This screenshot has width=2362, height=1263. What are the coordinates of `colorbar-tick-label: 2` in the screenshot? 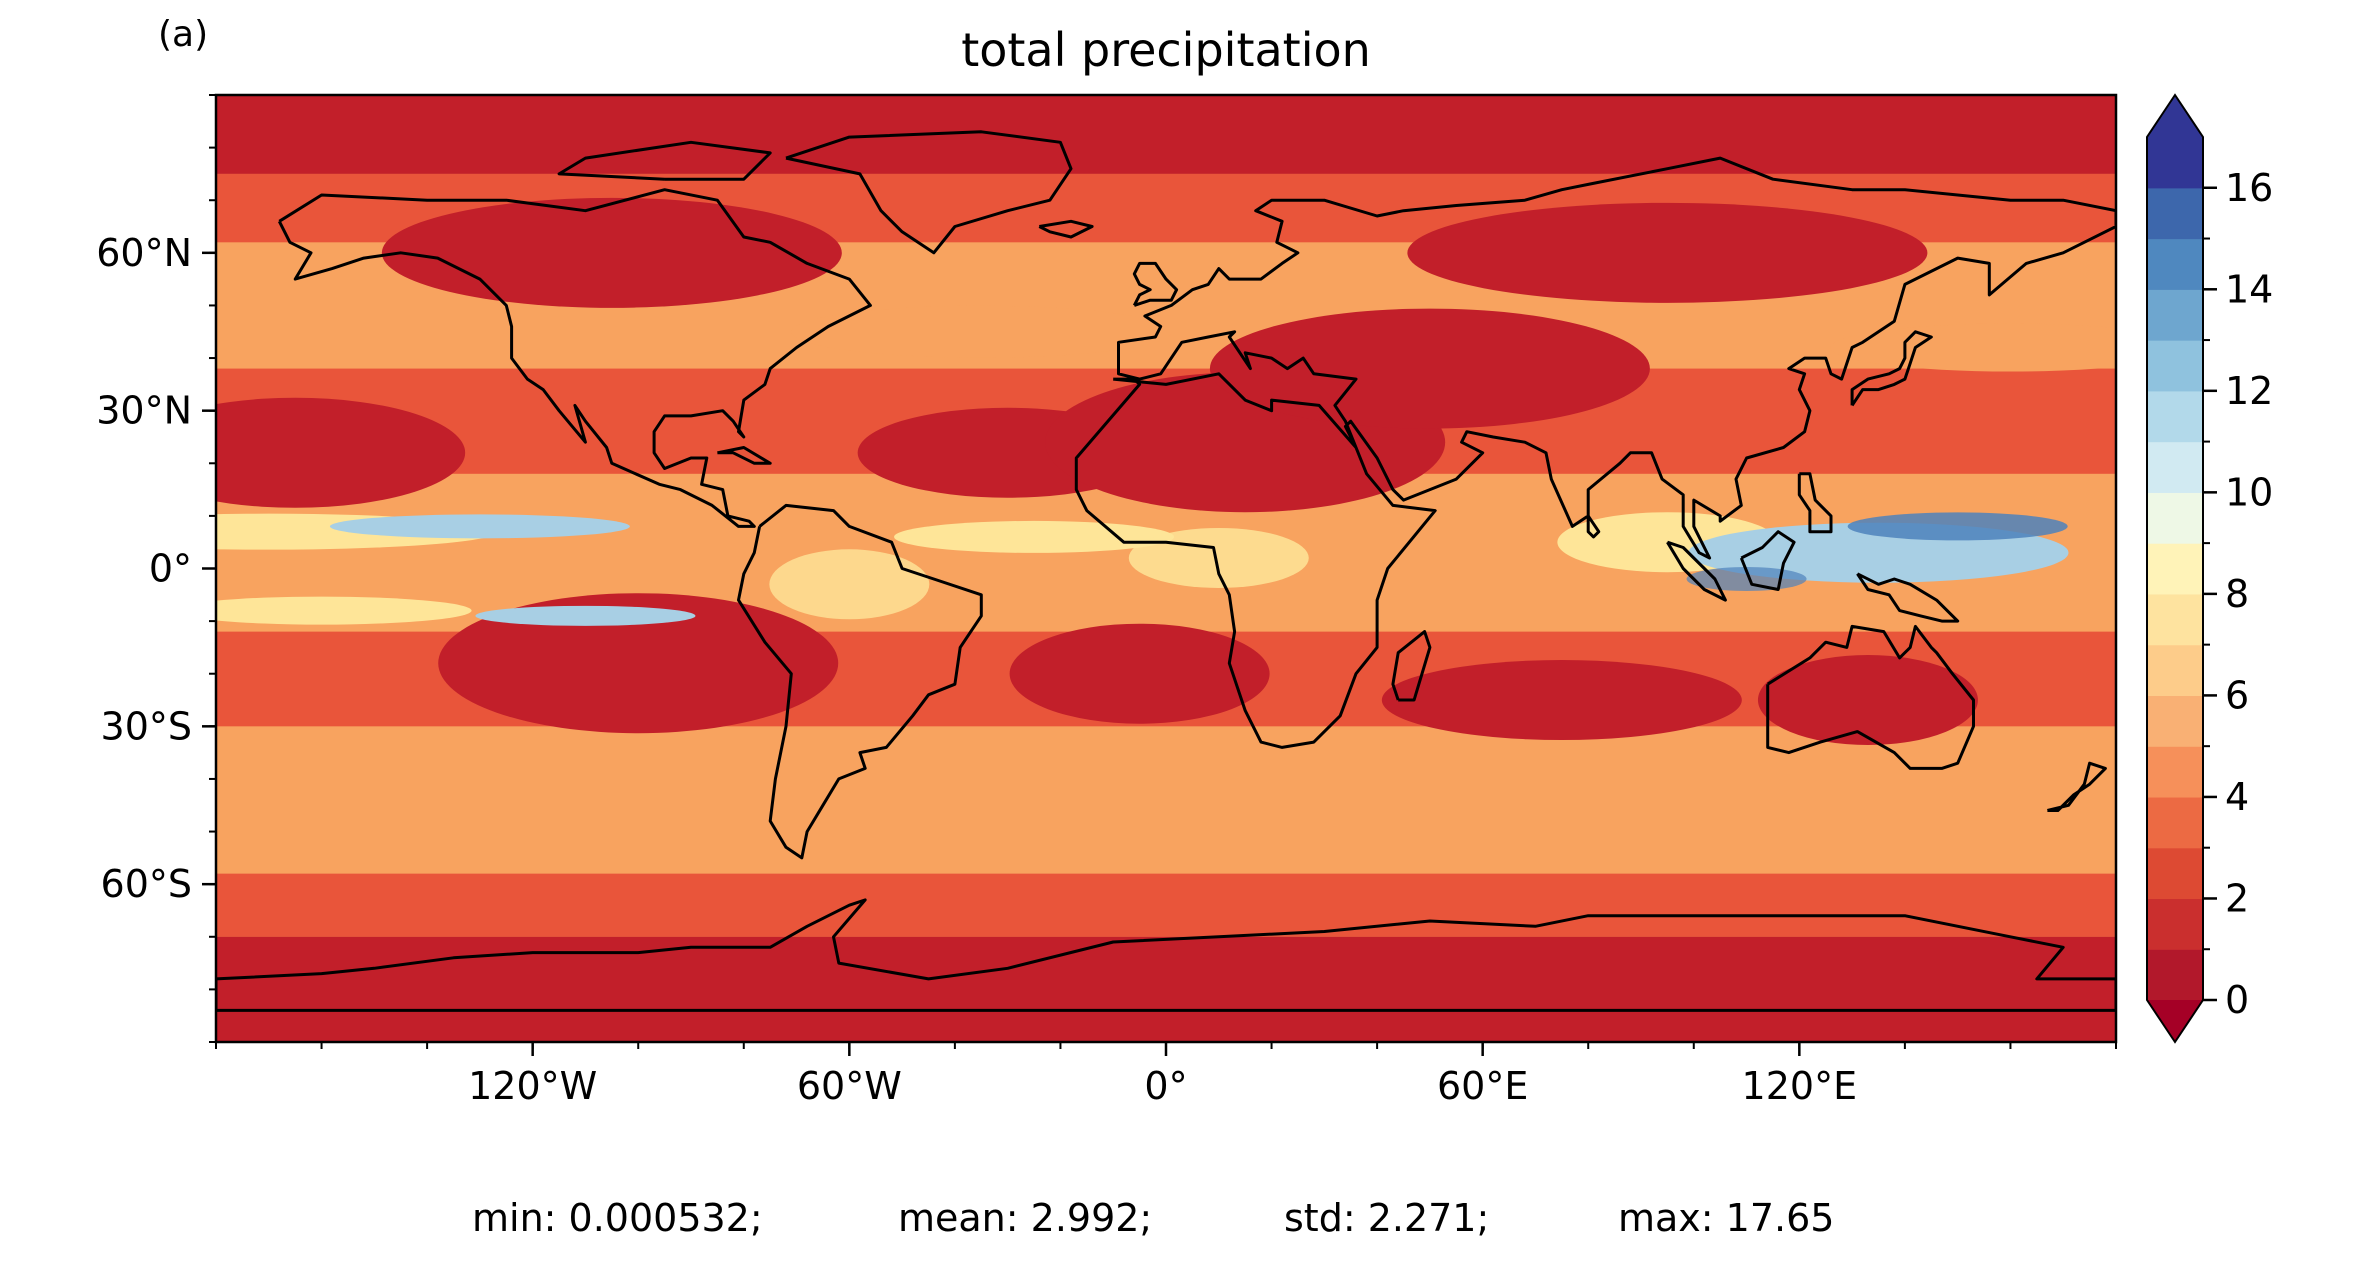 It's located at (2237, 898).